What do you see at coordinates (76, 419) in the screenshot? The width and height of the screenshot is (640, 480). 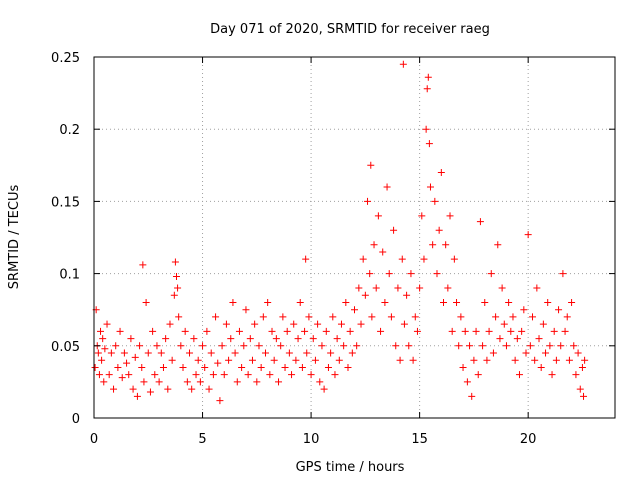 I see `y-tick-label: 0` at bounding box center [76, 419].